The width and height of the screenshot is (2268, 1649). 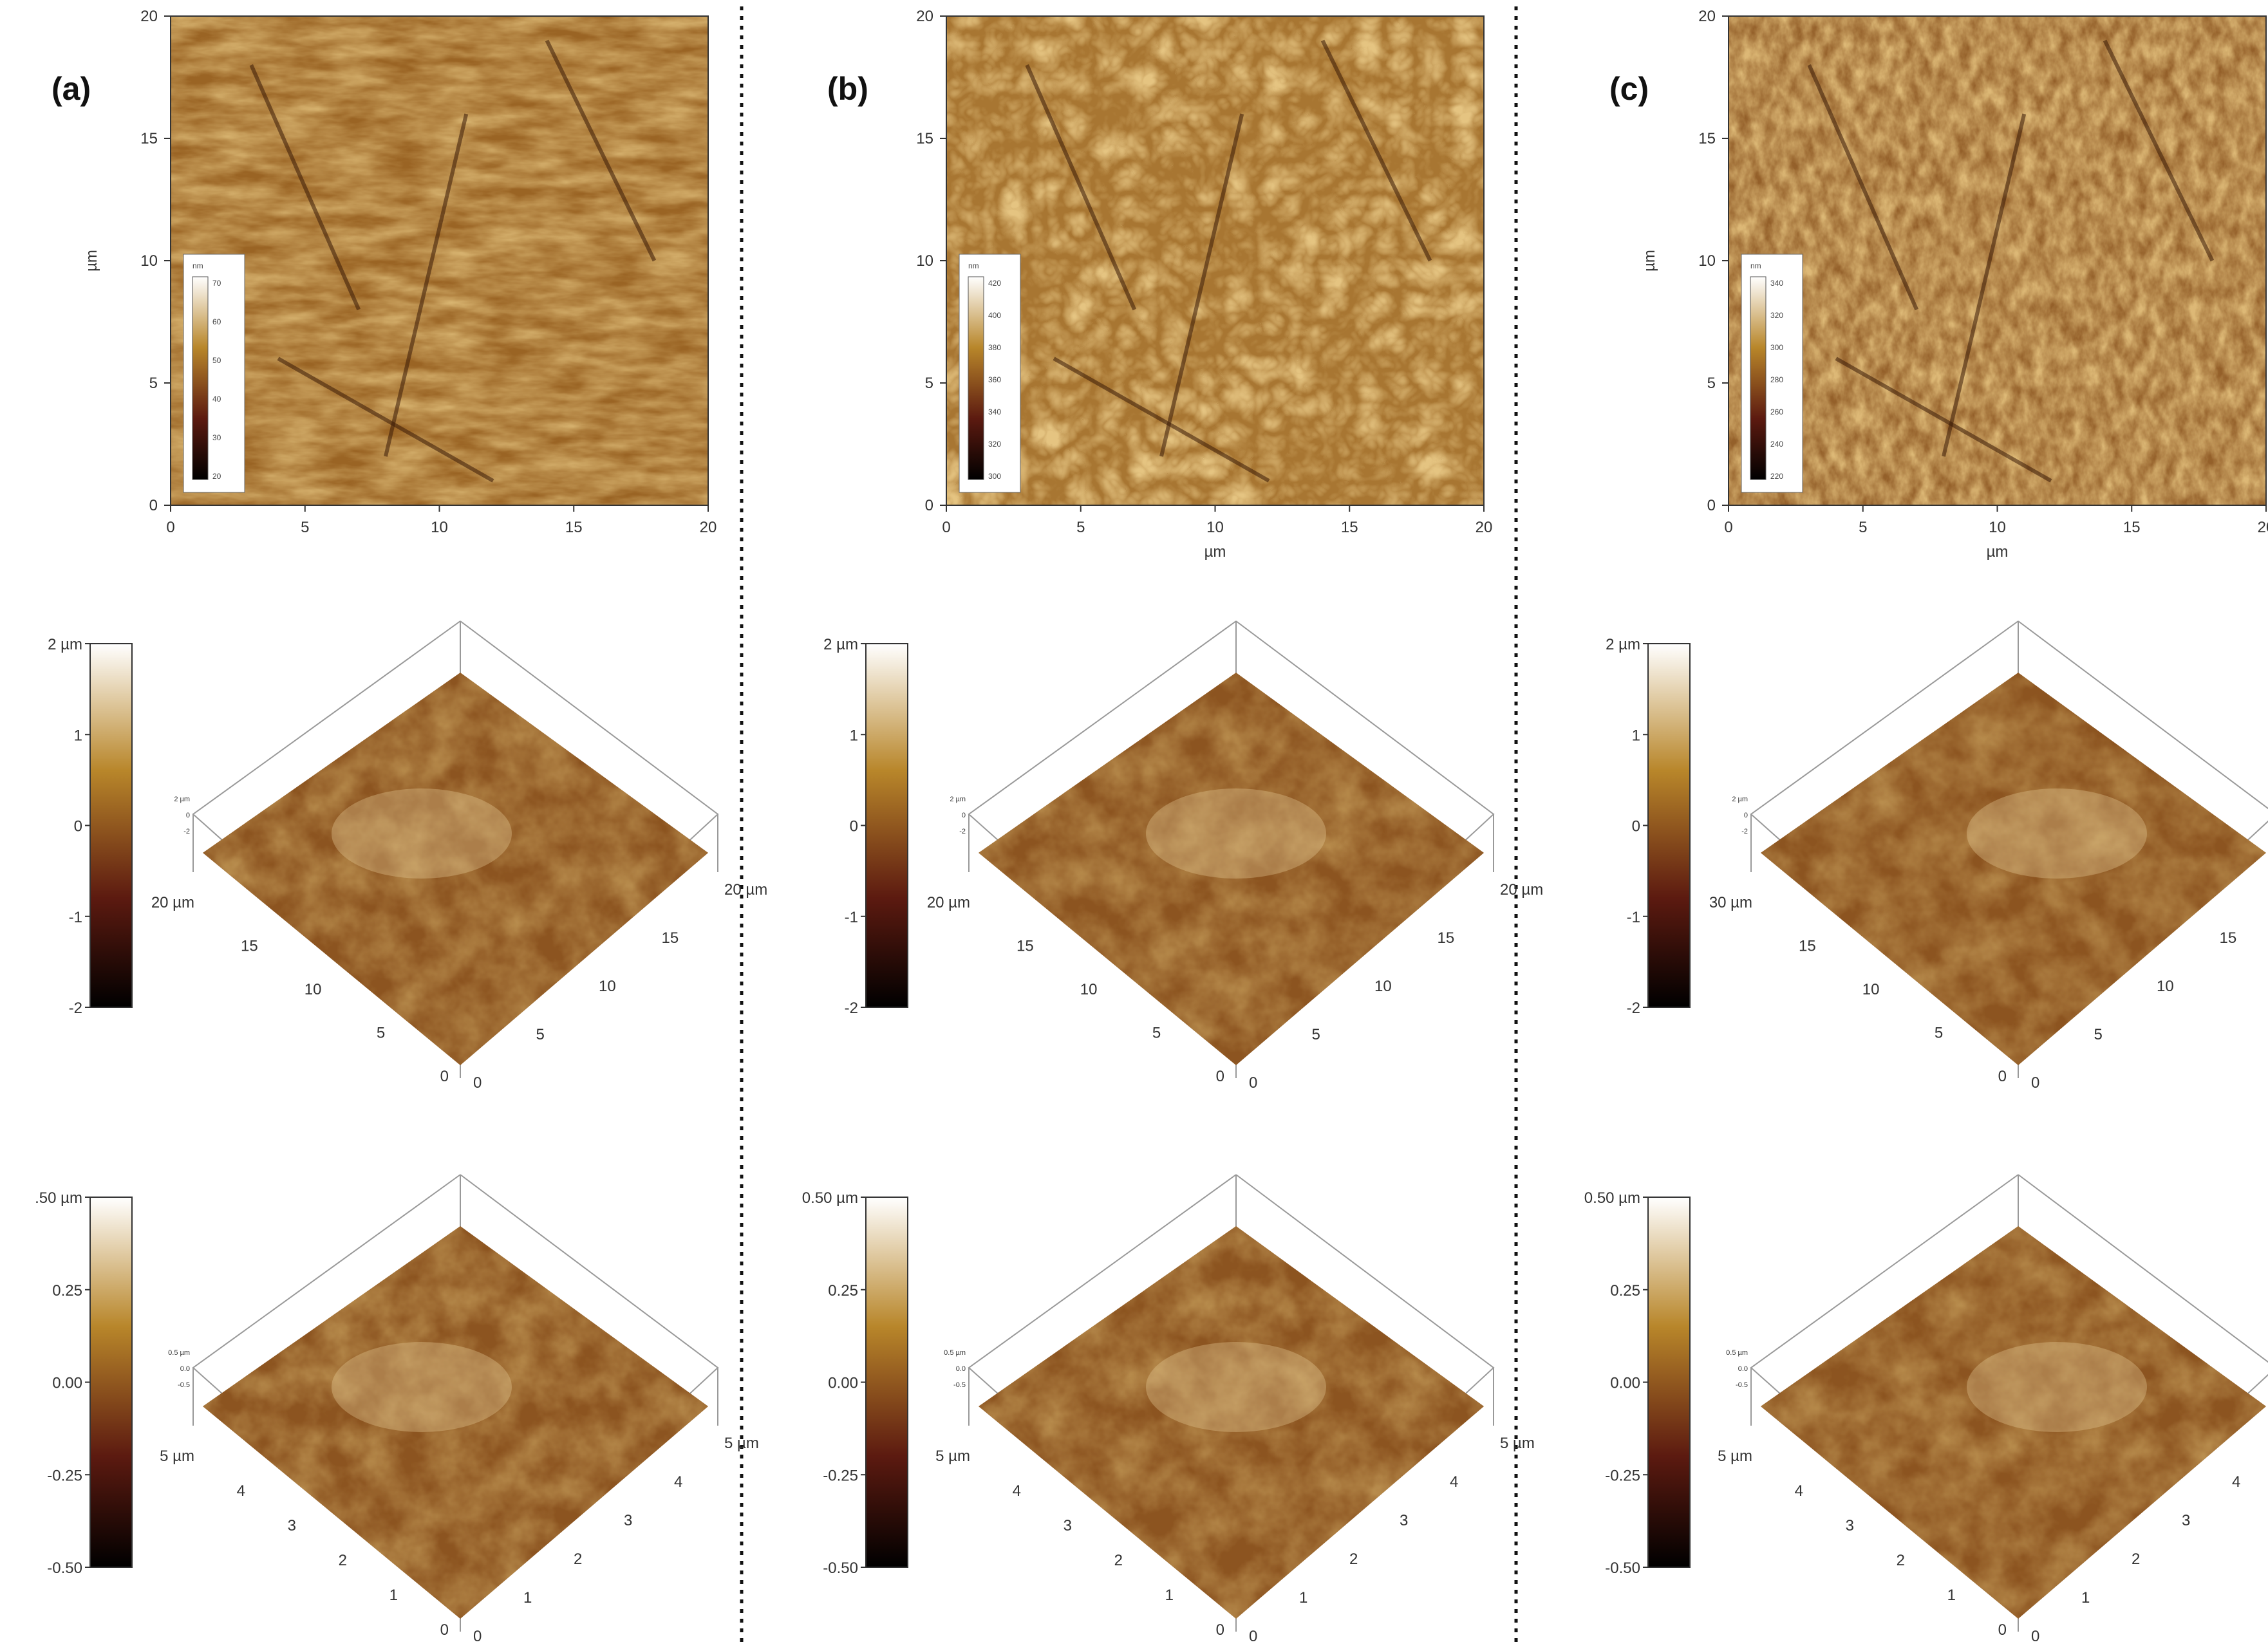 What do you see at coordinates (847, 89) in the screenshot?
I see `panel-label: (b)` at bounding box center [847, 89].